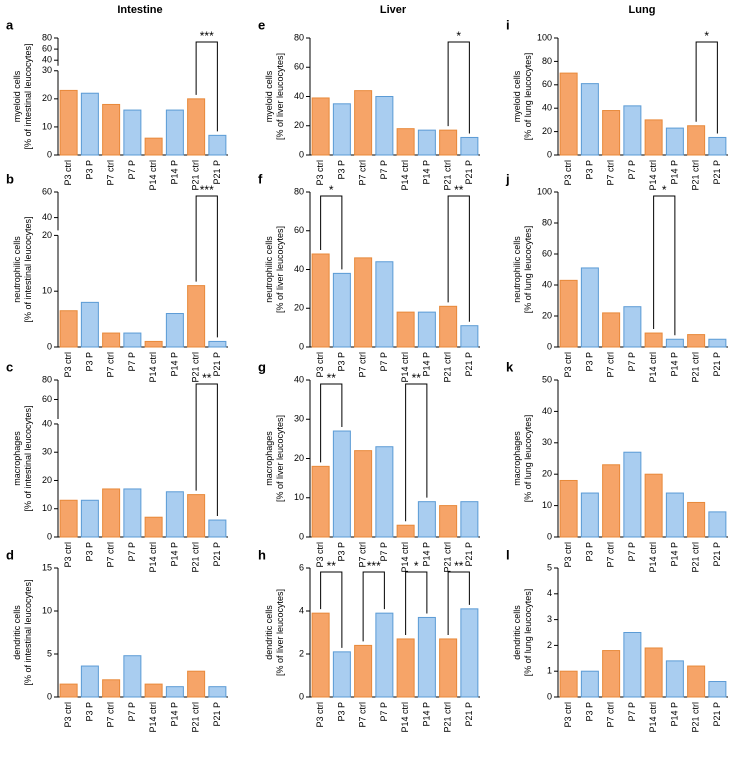 The width and height of the screenshot is (746, 764). What do you see at coordinates (331, 190) in the screenshot?
I see `significance-label: *` at bounding box center [331, 190].